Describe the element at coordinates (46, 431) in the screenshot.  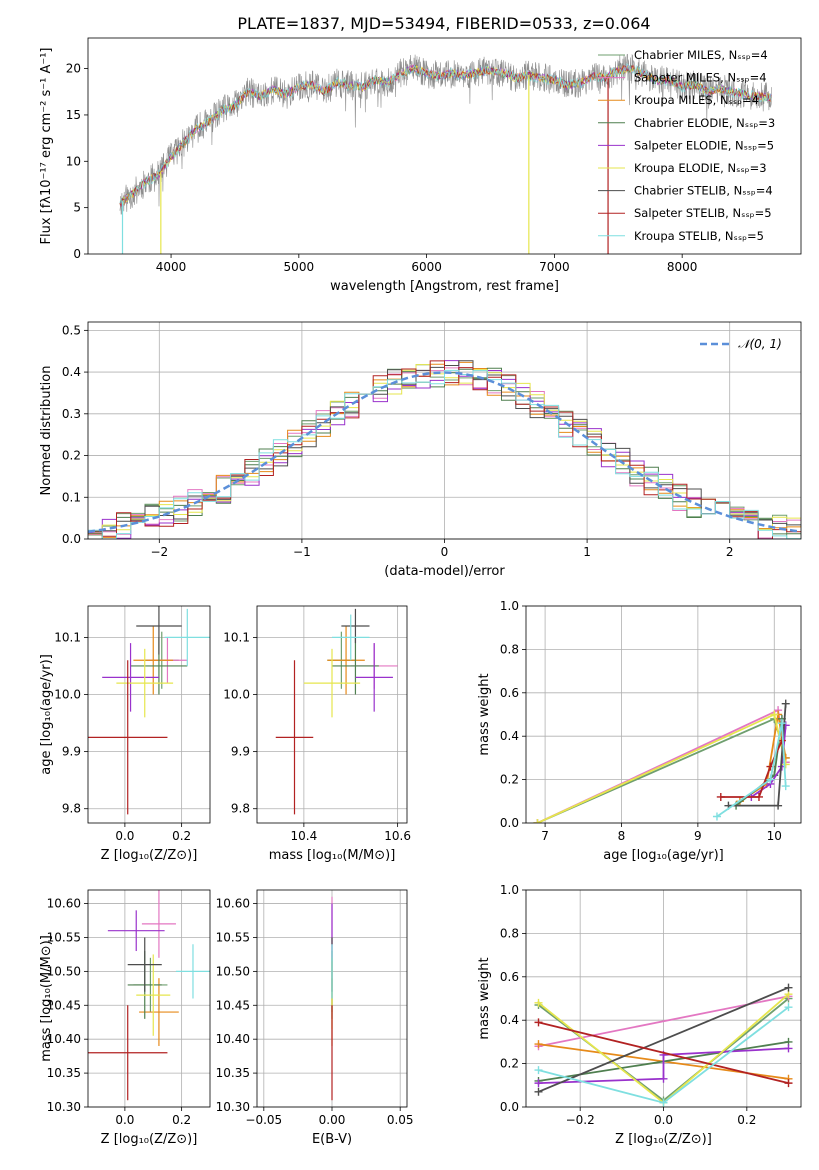
I see `y-axis-label: Normed distribution` at that location.